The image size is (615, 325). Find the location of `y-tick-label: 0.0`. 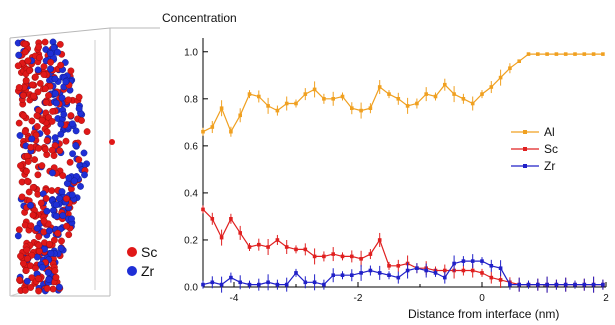

y-tick-label: 0.0 is located at coordinates (191, 288).